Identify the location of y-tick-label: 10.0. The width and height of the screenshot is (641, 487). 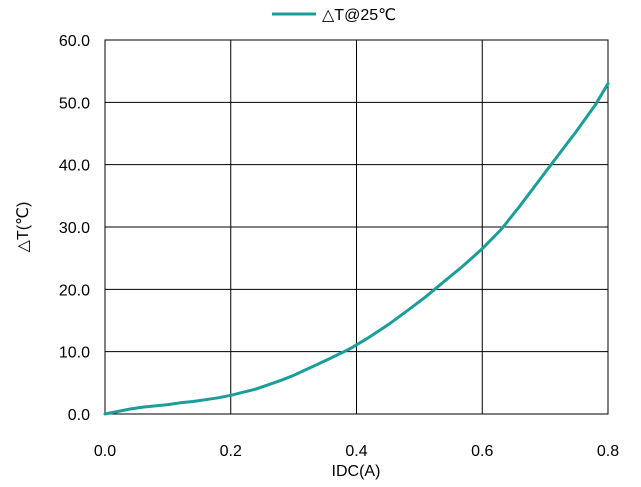
(74, 353).